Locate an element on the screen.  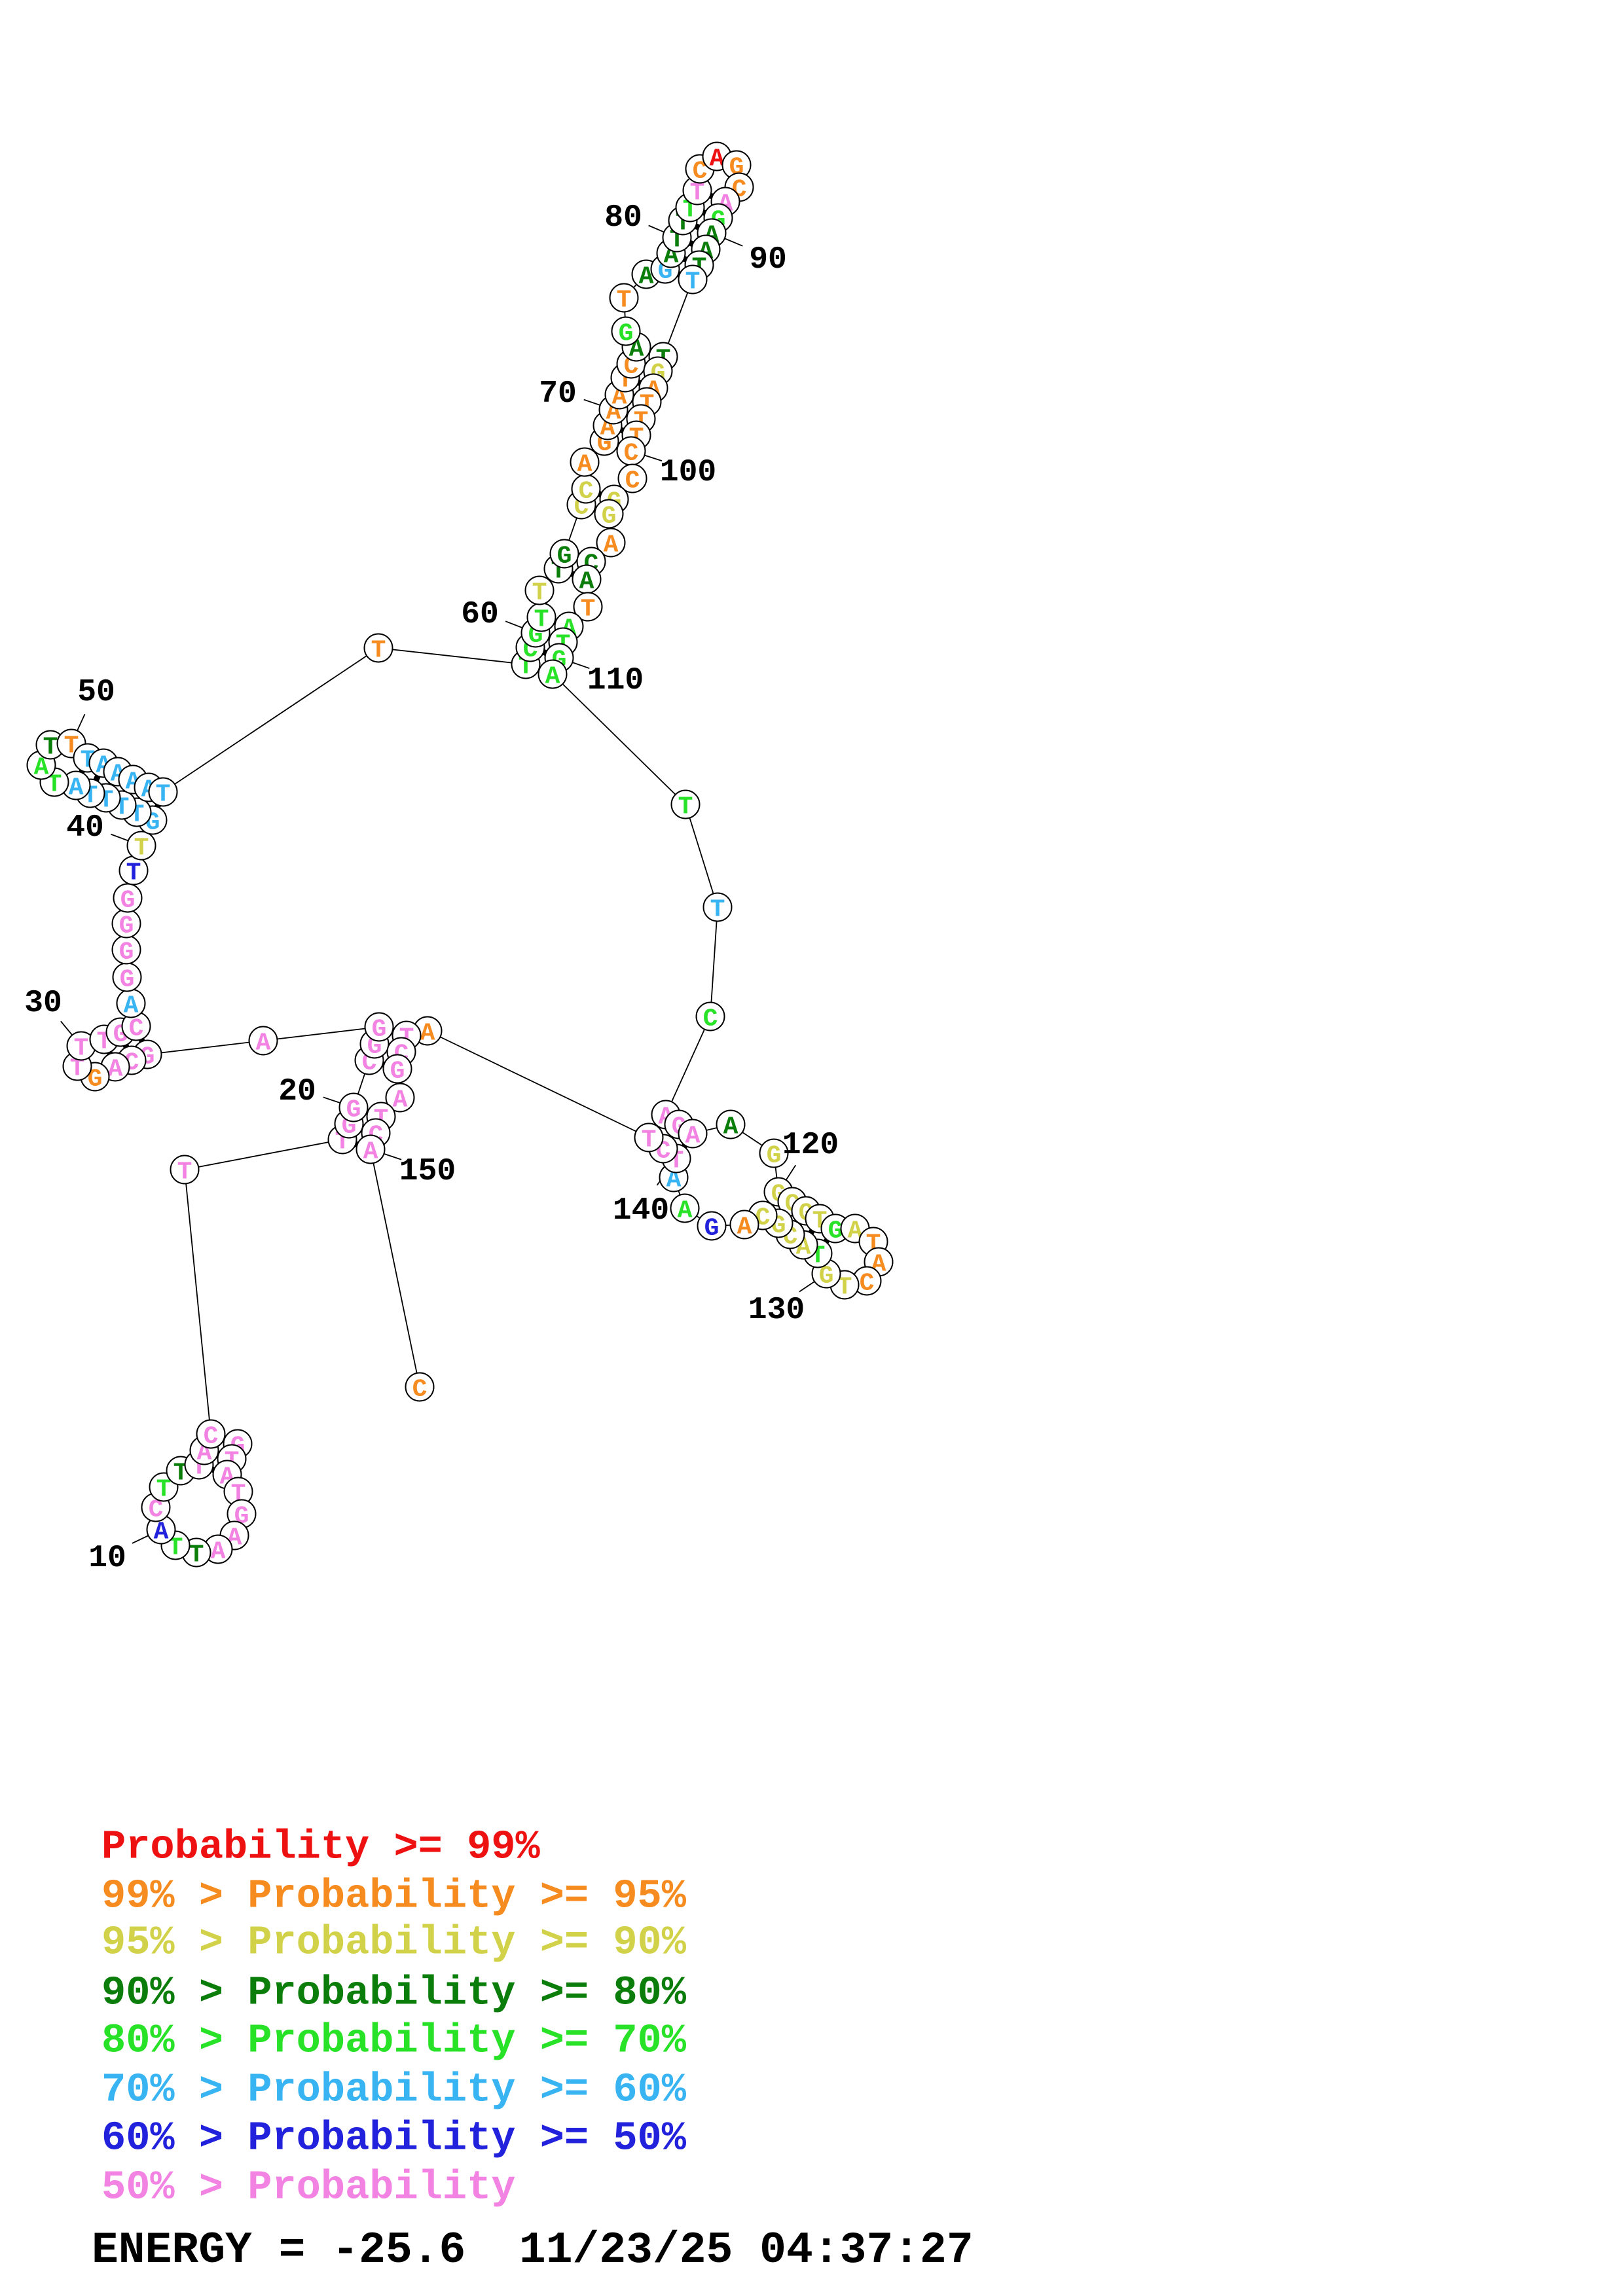
nucleotide-base-136: A is located at coordinates (744, 1227).